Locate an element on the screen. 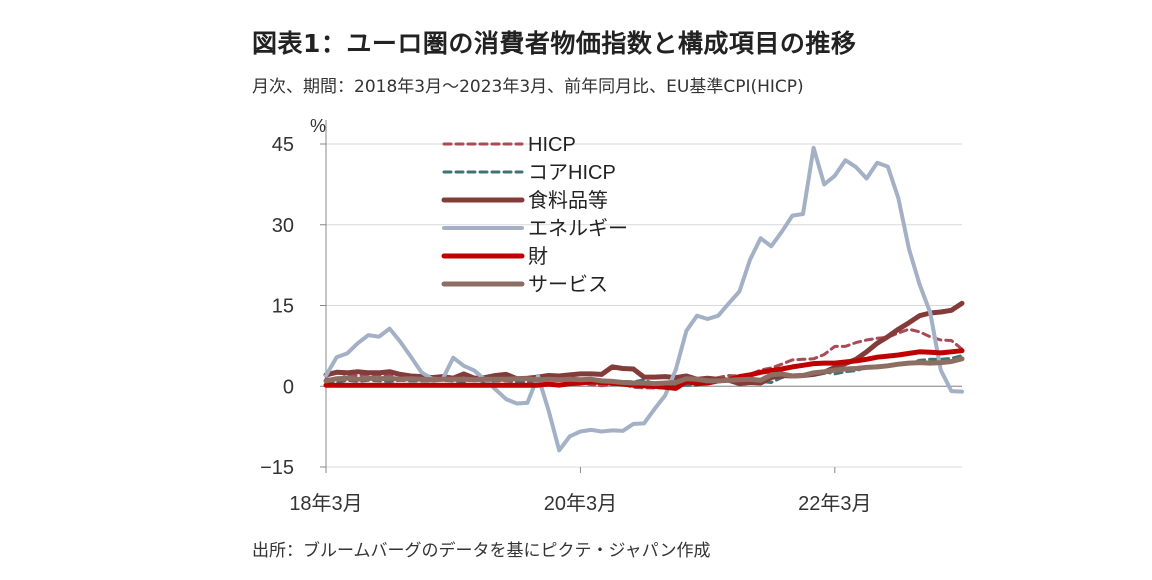 The width and height of the screenshot is (1152, 580). y-tick-label: 0 is located at coordinates (288, 387).